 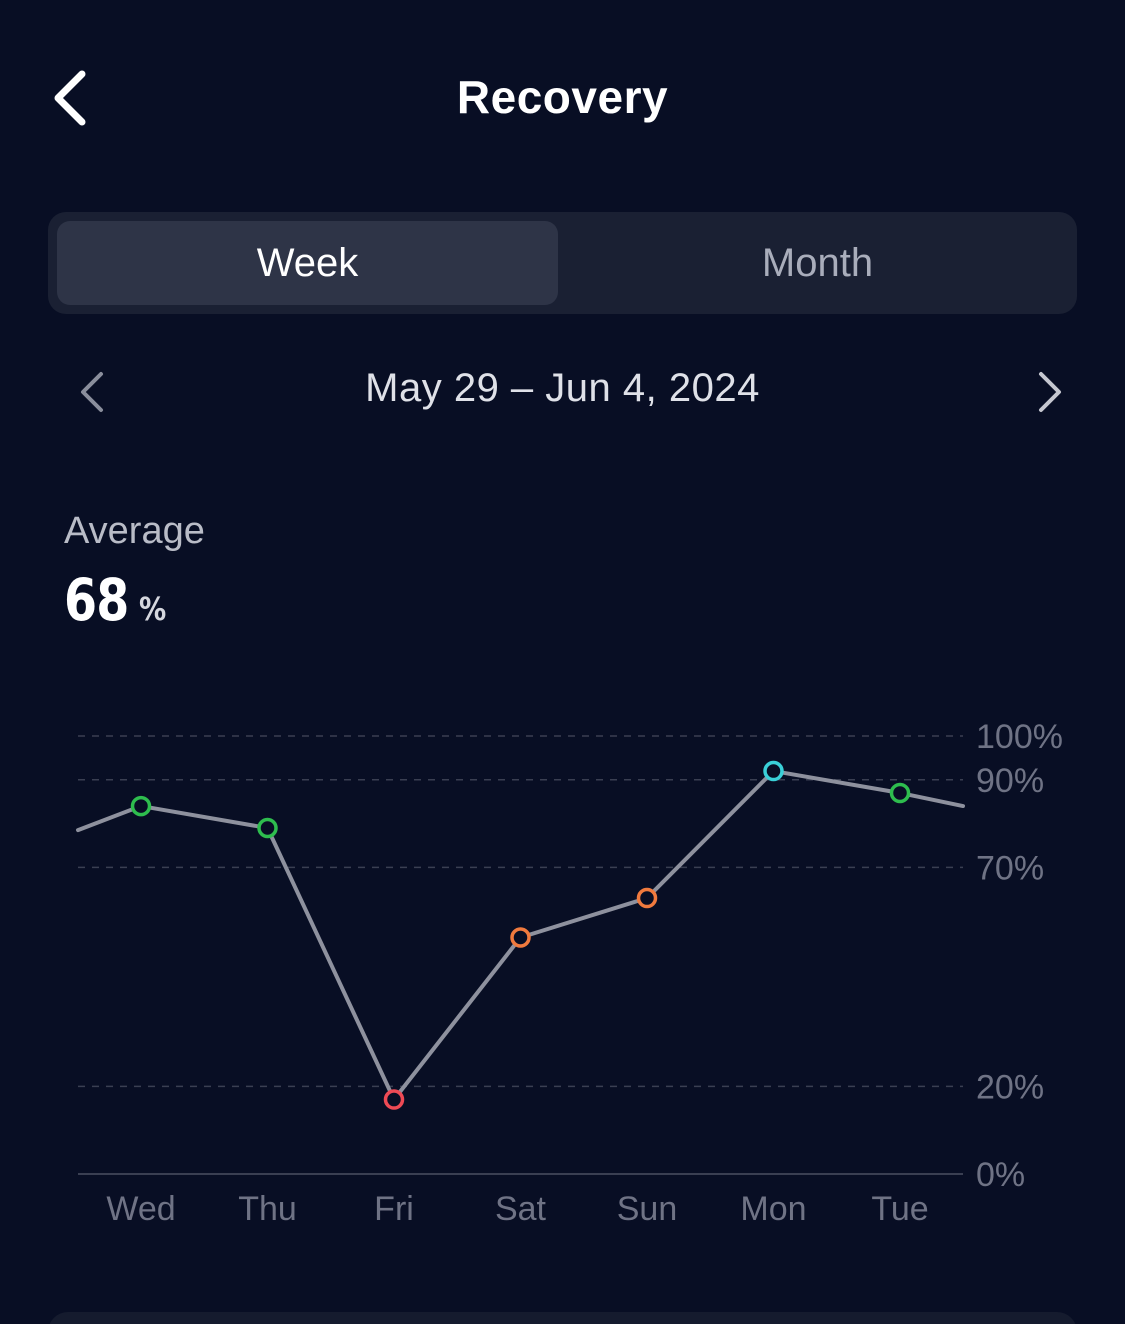 I want to click on data-point-sun, so click(x=647, y=898).